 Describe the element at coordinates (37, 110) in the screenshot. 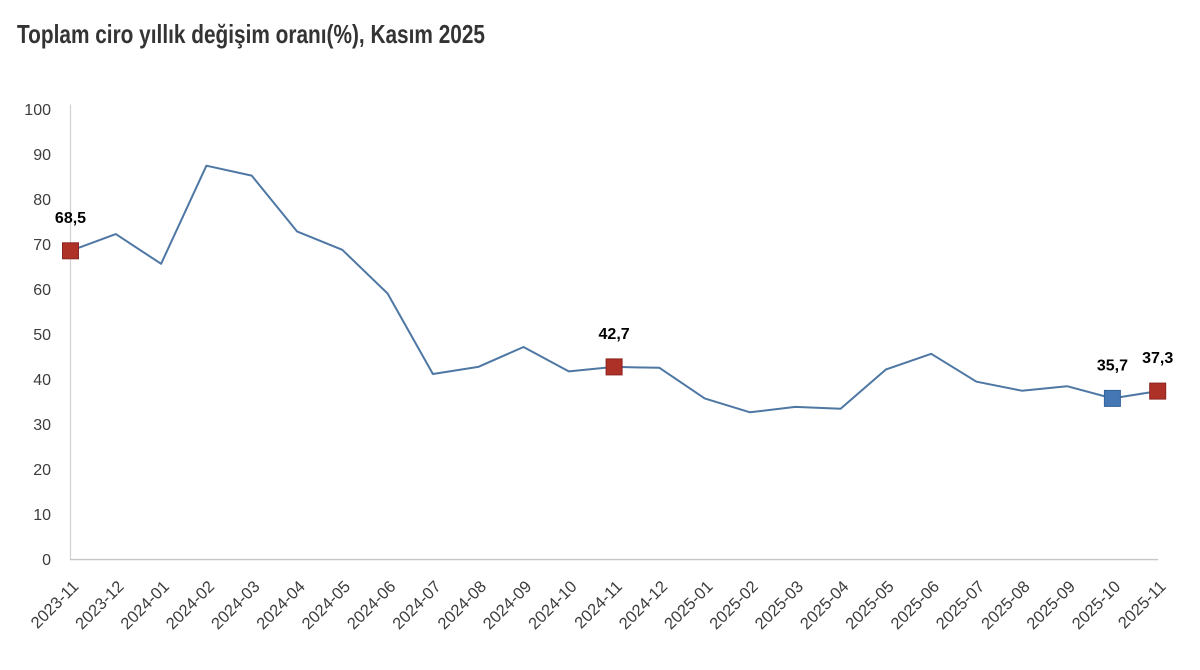

I see `svg-text: 100` at that location.